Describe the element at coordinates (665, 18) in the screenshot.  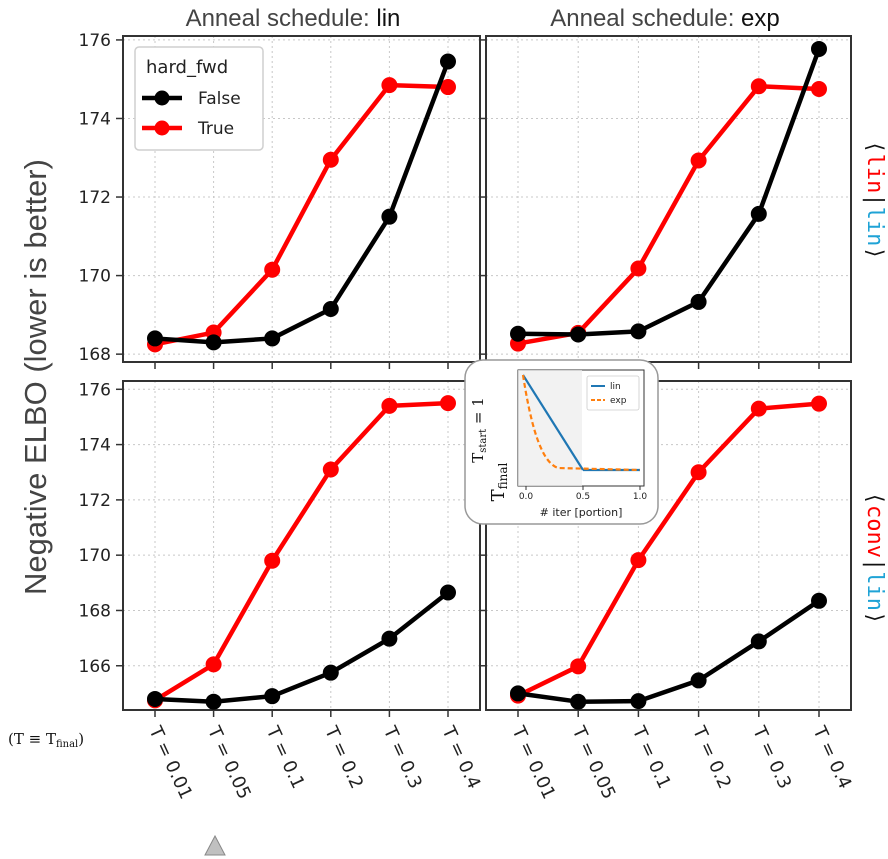
I see `panel-title-exp: Anneal schedule: exp` at that location.